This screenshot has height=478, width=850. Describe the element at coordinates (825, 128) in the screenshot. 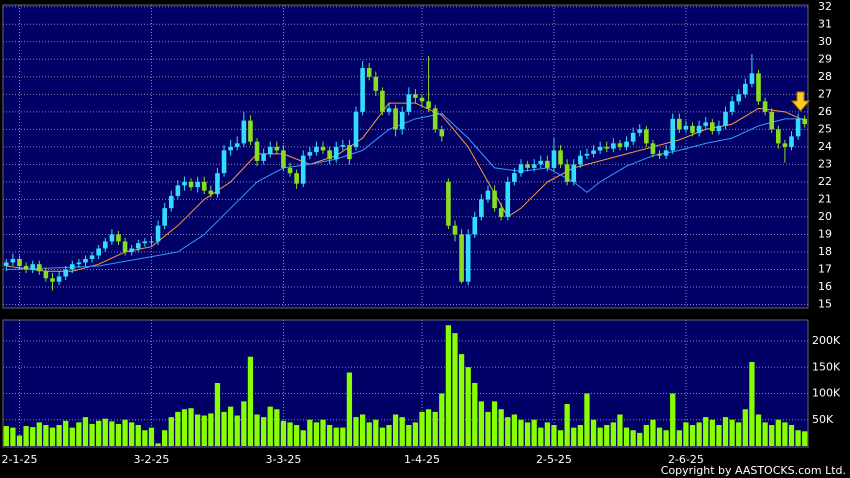

I see `y-tick-label: 25` at that location.